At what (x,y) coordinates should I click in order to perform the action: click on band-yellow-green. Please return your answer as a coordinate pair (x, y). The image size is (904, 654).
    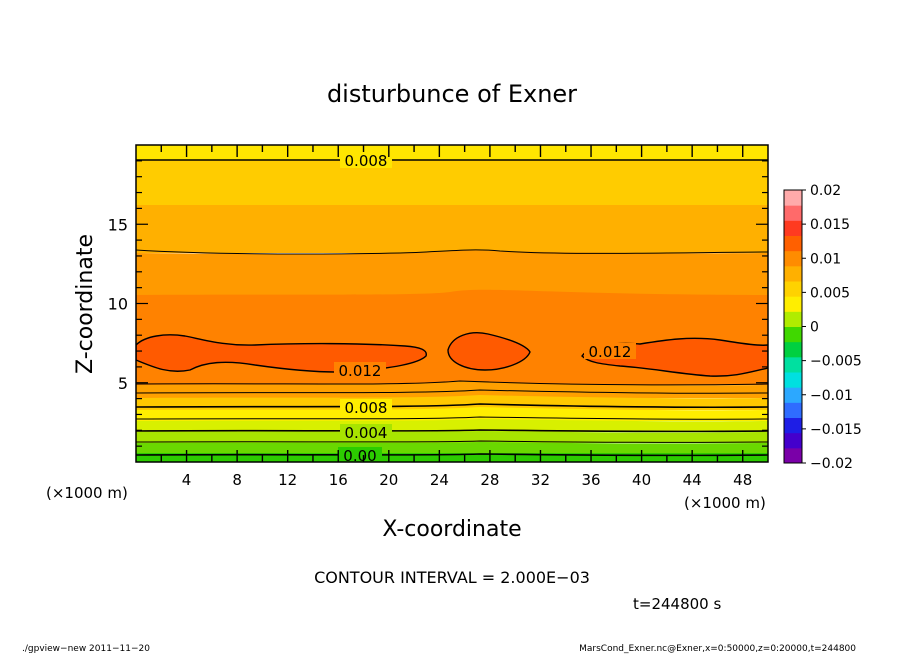
    Looking at the image, I should click on (452, 425).